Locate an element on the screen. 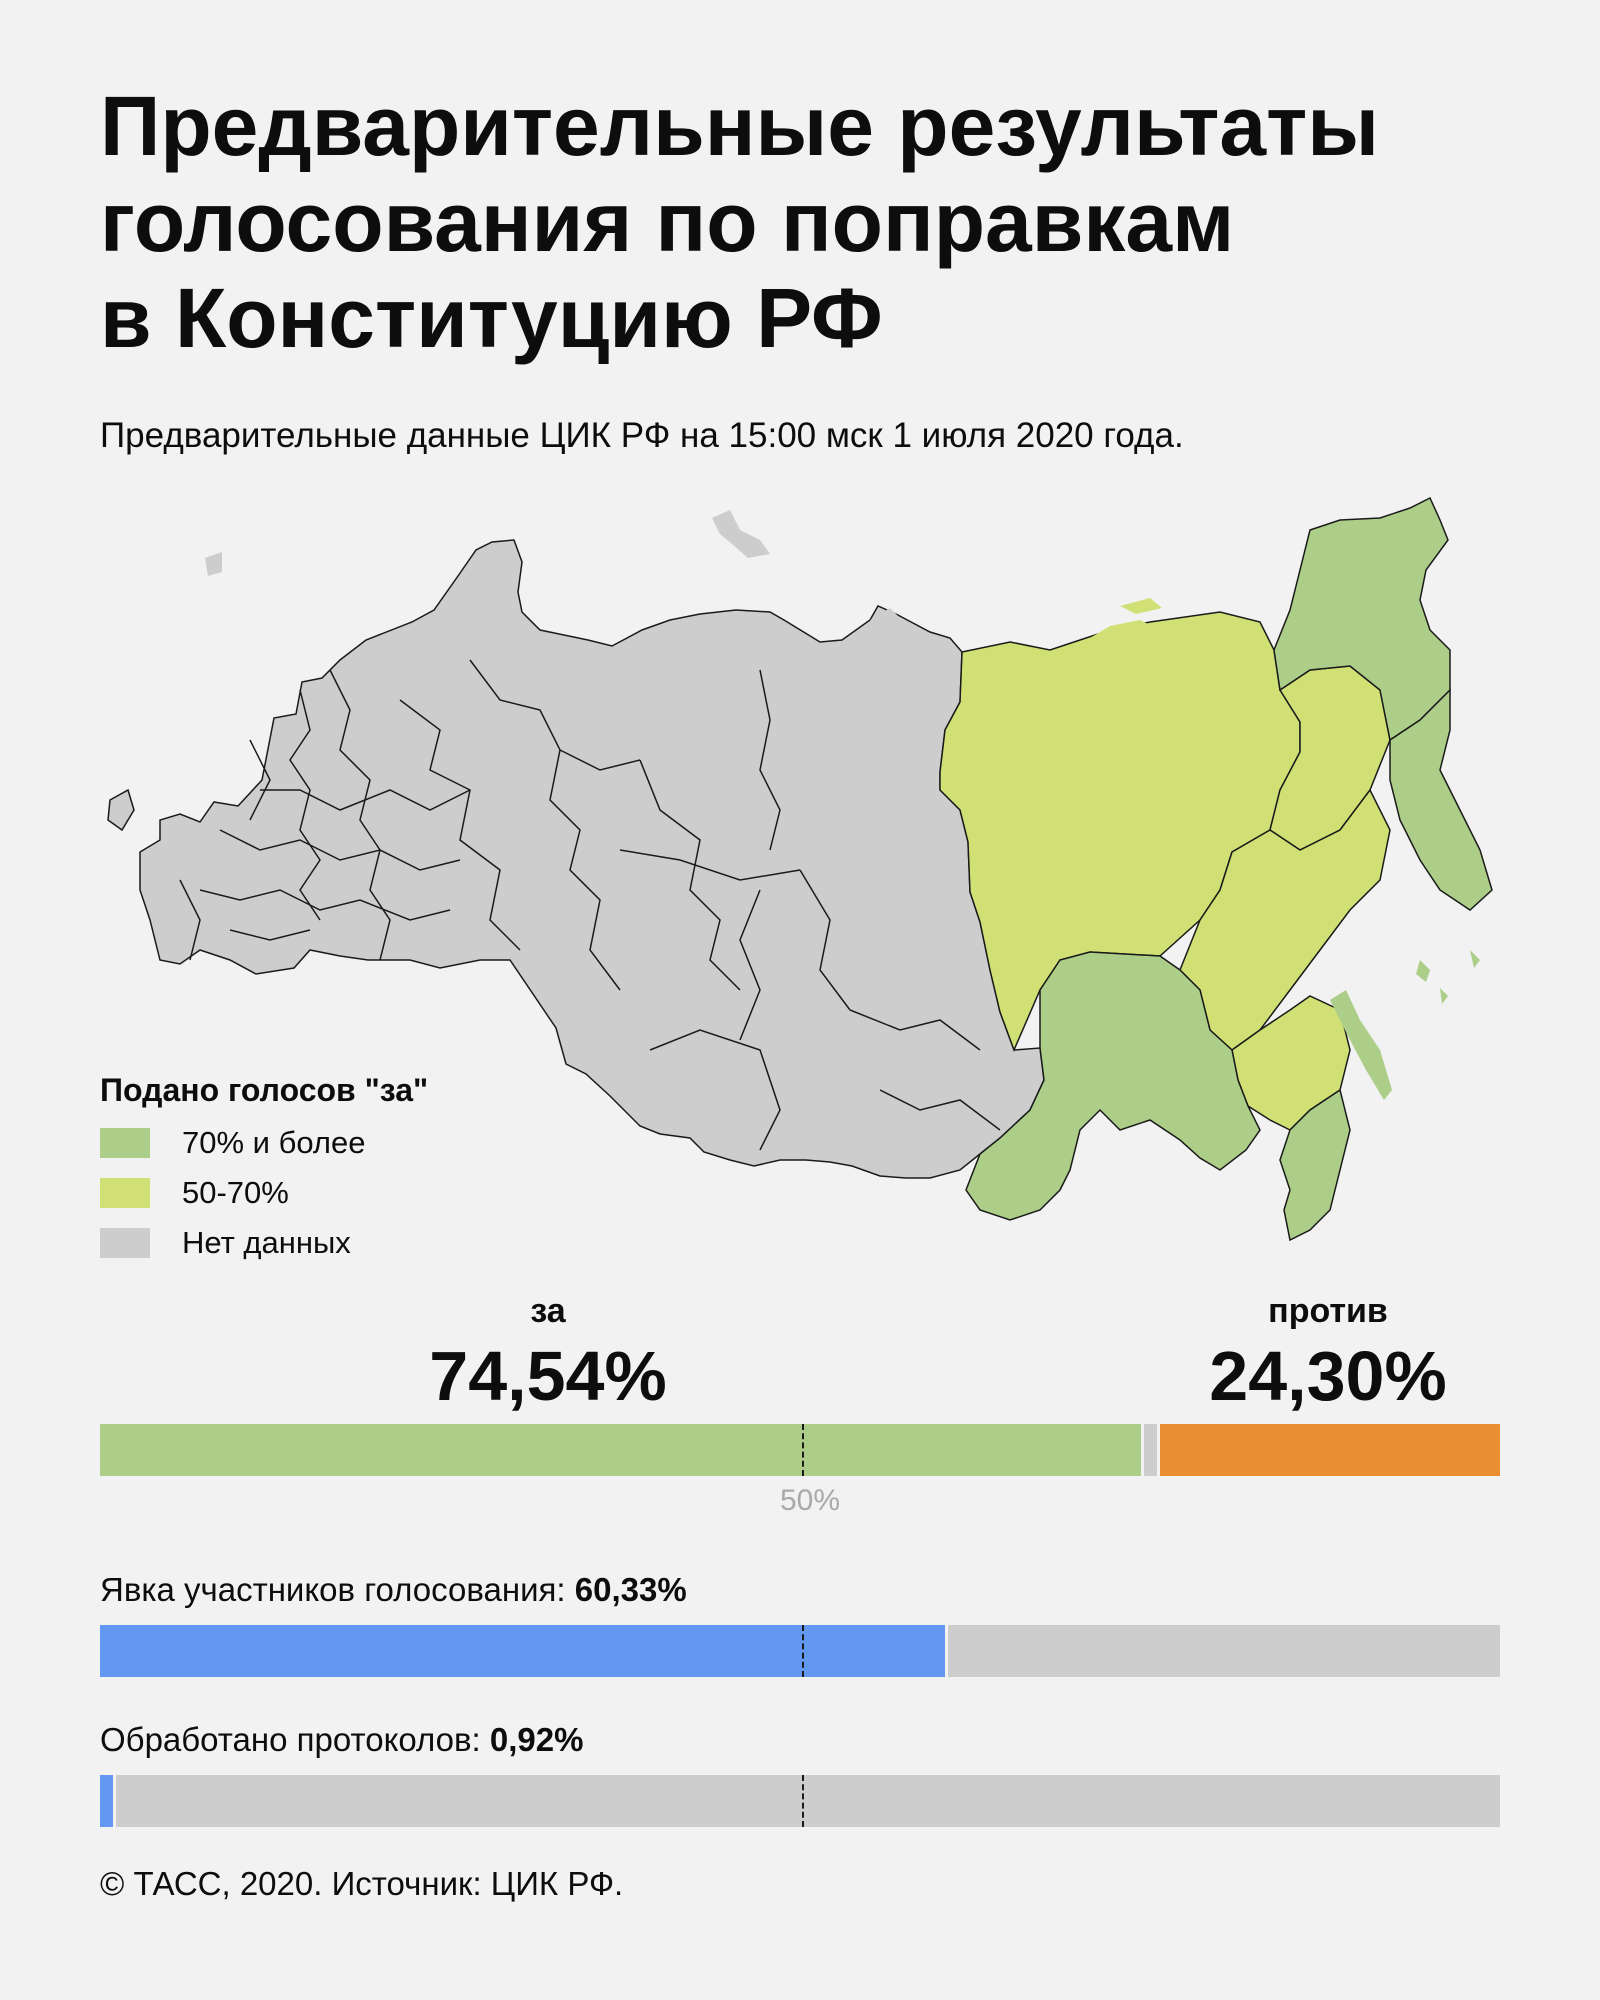 The image size is (1600, 2000). turnout-rest-segment is located at coordinates (1223, 1651).